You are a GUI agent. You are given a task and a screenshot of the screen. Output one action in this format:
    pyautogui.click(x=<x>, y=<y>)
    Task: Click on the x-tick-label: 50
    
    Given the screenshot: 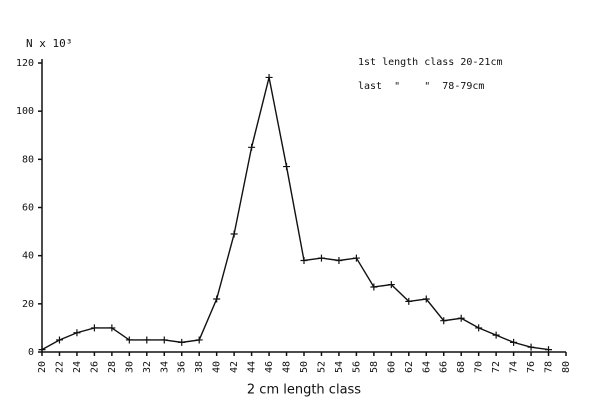 What is the action you would take?
    pyautogui.click(x=304, y=367)
    